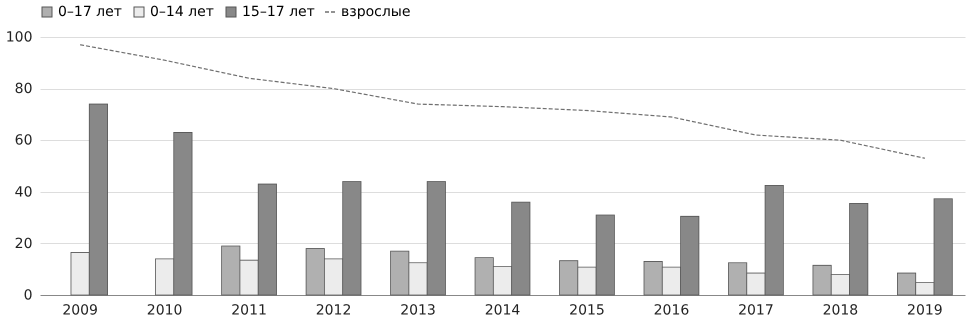  Describe the element at coordinates (23, 192) in the screenshot. I see `y-tick-label: 40` at that location.